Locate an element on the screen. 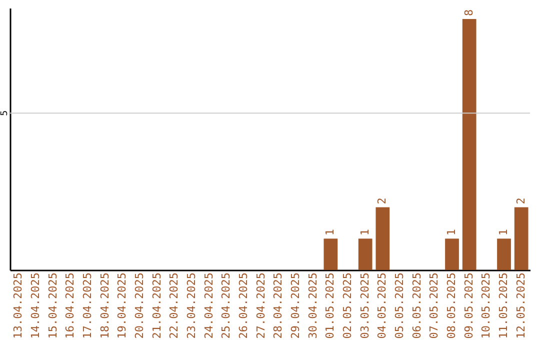 The width and height of the screenshot is (540, 340). x-tick-label: 05.05.2025 is located at coordinates (399, 305).